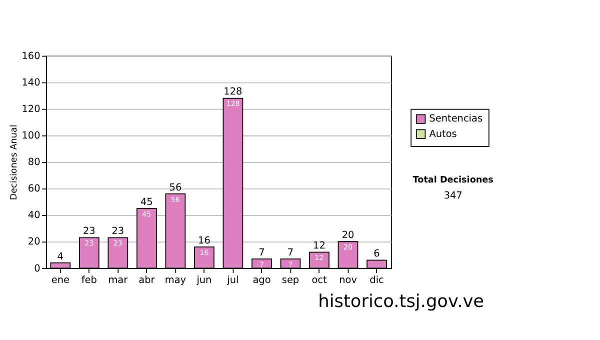 The height and width of the screenshot is (340, 600). What do you see at coordinates (319, 280) in the screenshot?
I see `x-tick-label: oct` at bounding box center [319, 280].